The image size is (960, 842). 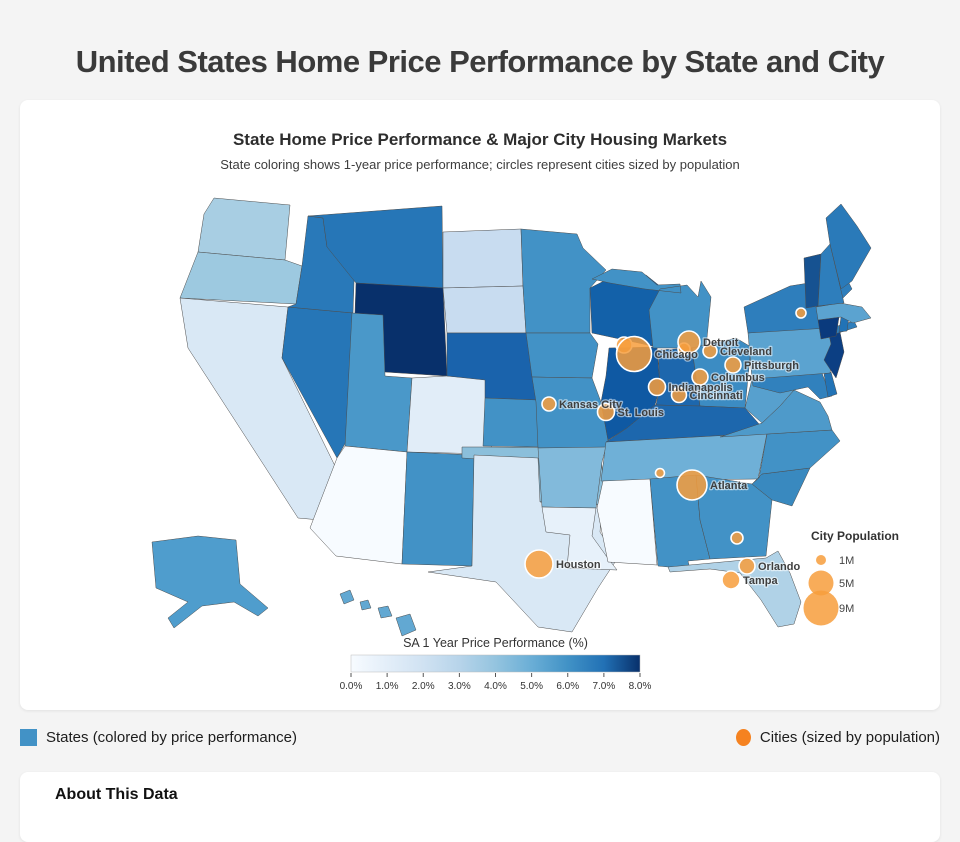 What do you see at coordinates (710, 351) in the screenshot?
I see `city-bubble-cleveland` at bounding box center [710, 351].